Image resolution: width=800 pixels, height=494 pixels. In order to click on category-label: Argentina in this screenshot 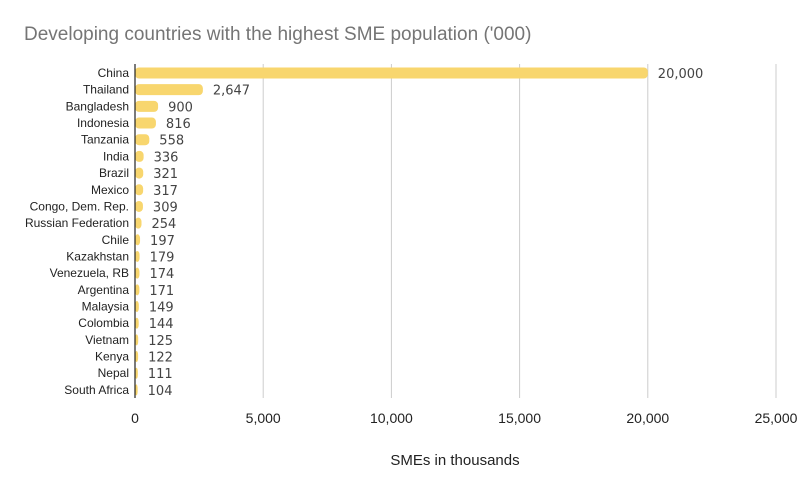, I will do `click(104, 290)`.